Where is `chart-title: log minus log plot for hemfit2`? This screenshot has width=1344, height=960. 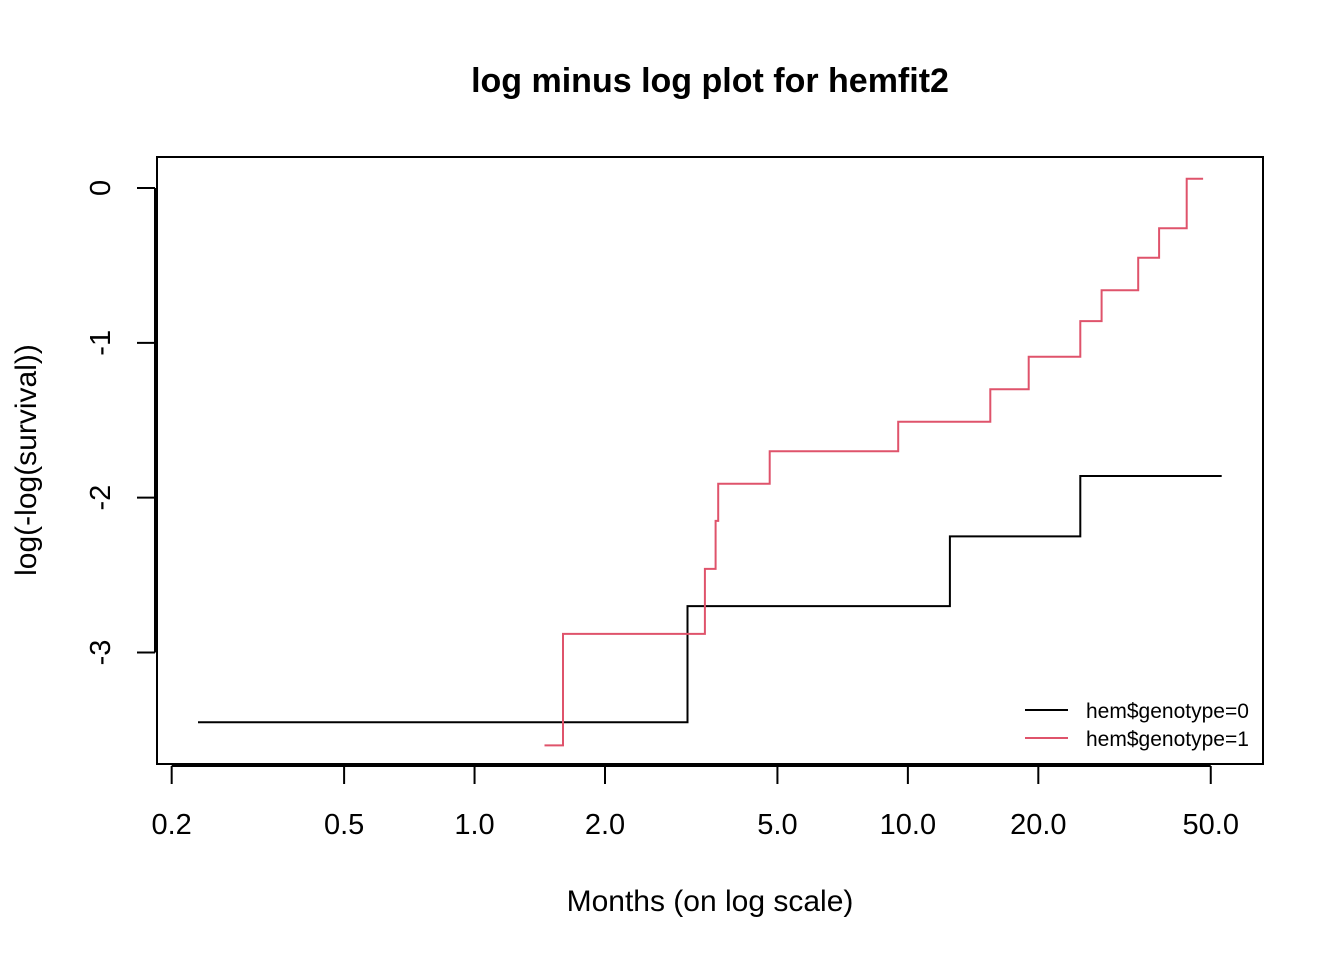
chart-title: log minus log plot for hemfit2 is located at coordinates (710, 81).